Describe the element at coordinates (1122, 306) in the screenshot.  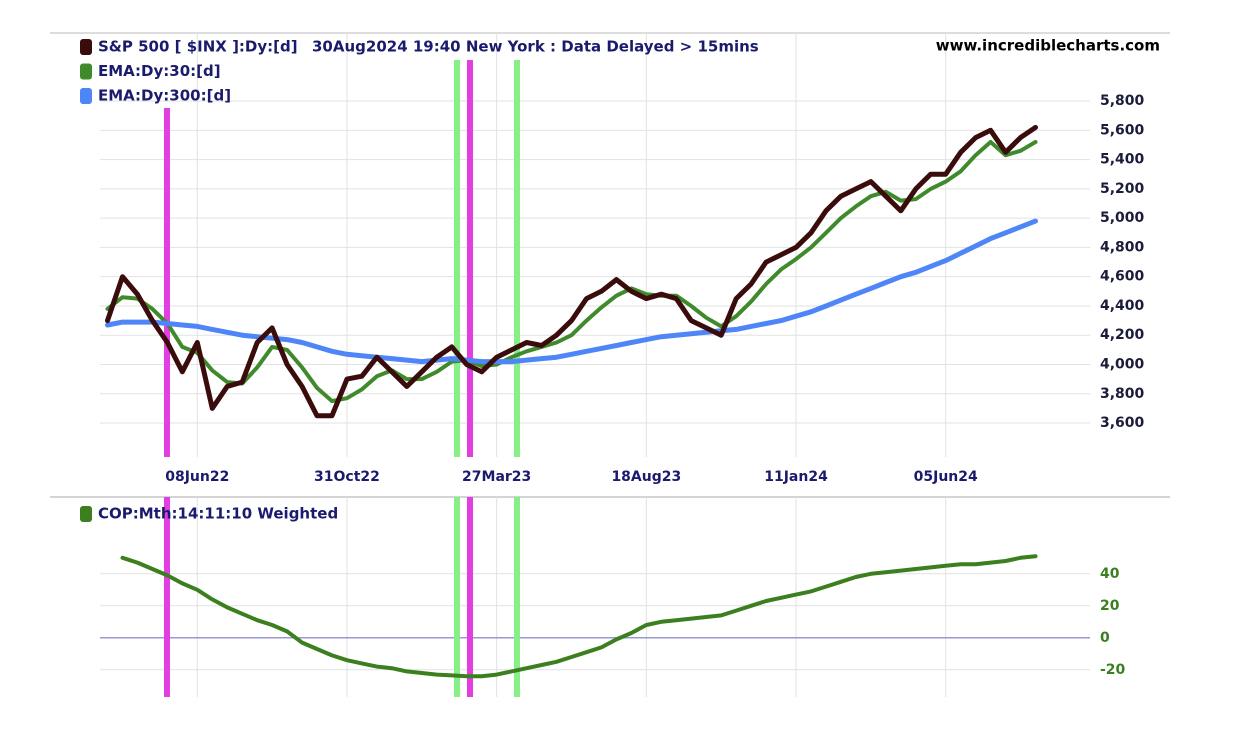
I see `y-tick-label: 4,400` at that location.